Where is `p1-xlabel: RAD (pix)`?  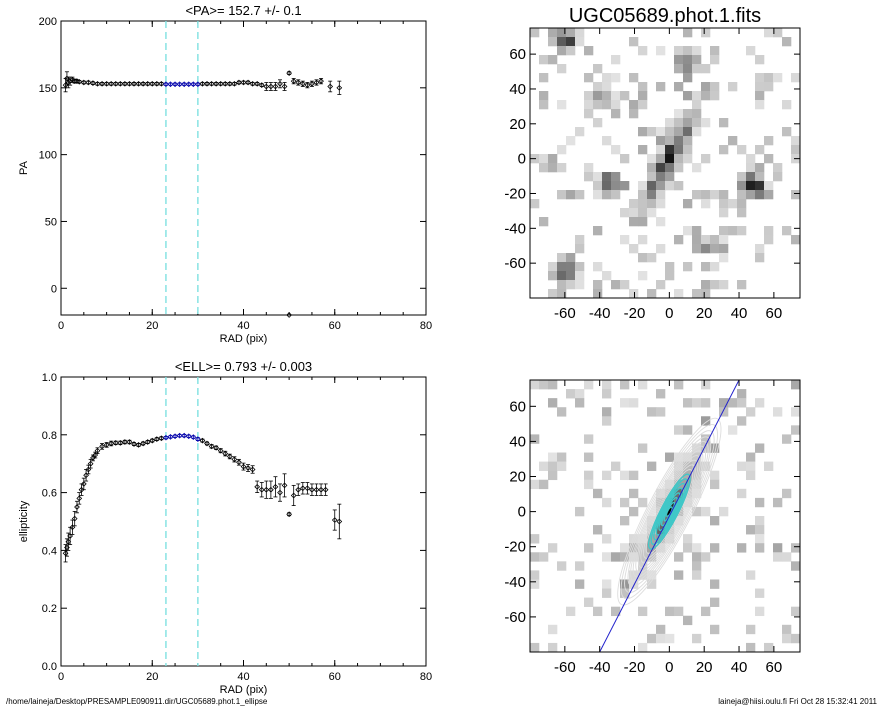 p1-xlabel: RAD (pix) is located at coordinates (244, 690).